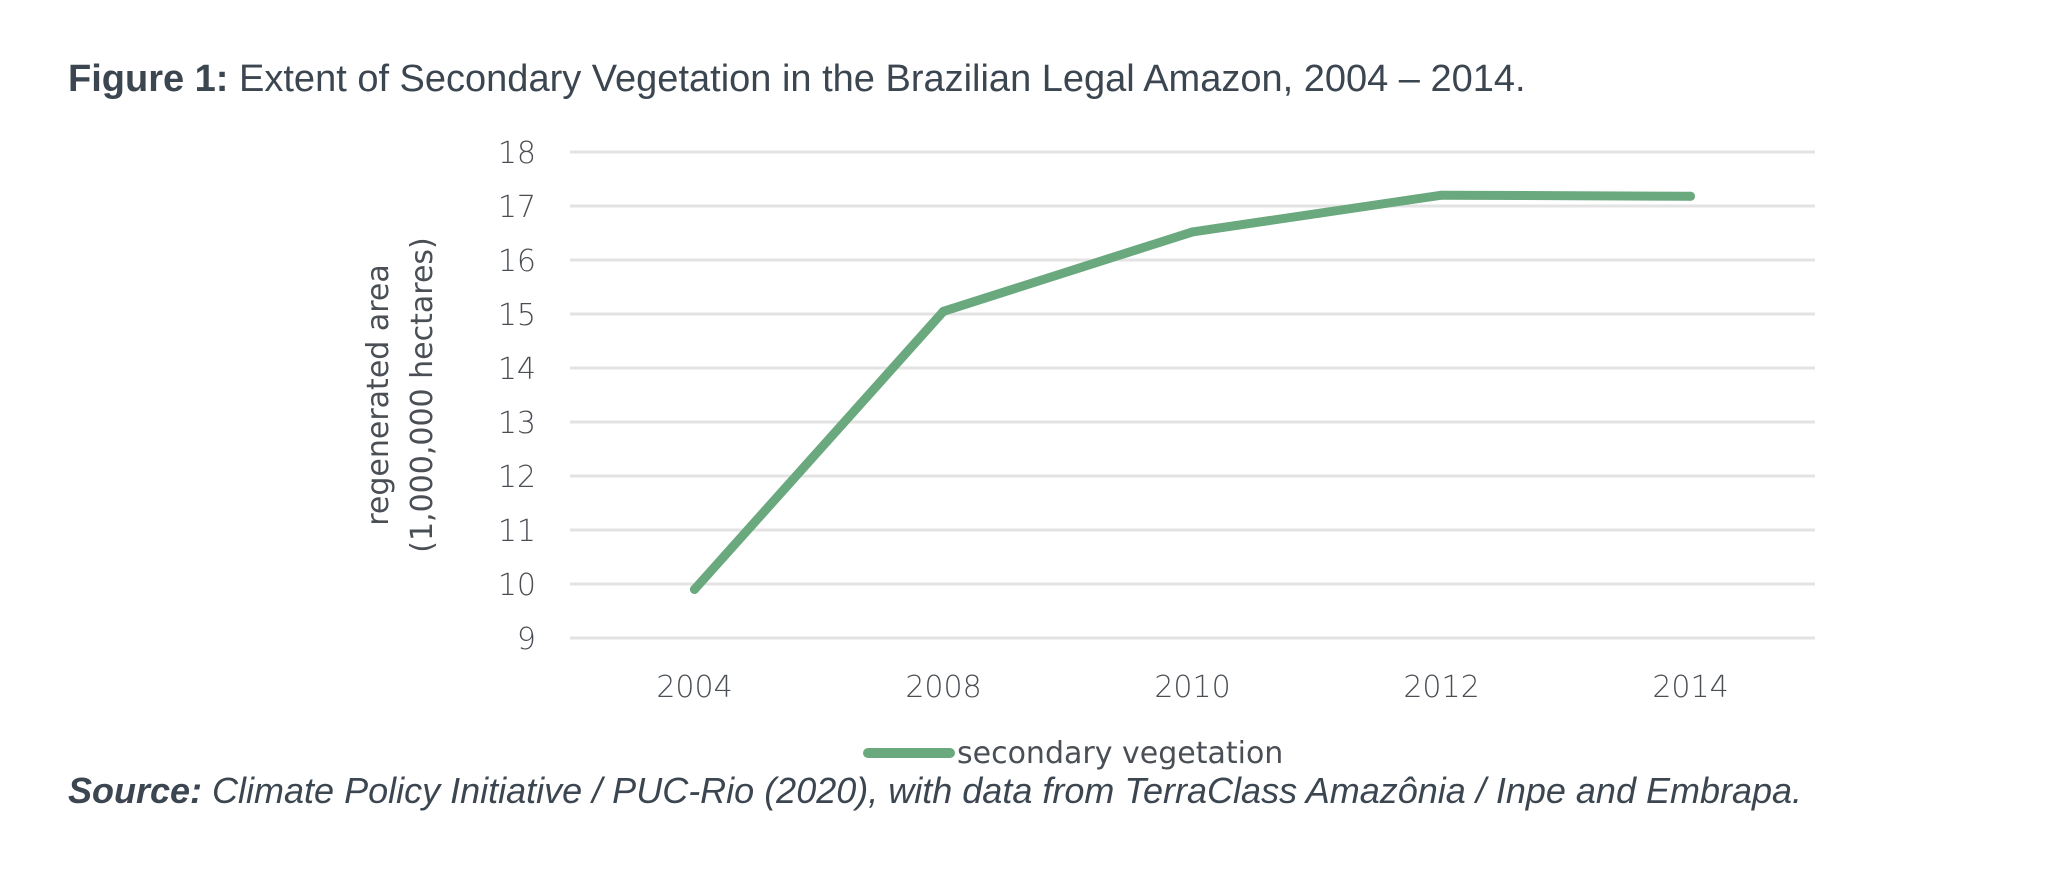  What do you see at coordinates (943, 687) in the screenshot?
I see `x-tick-label: 2008` at bounding box center [943, 687].